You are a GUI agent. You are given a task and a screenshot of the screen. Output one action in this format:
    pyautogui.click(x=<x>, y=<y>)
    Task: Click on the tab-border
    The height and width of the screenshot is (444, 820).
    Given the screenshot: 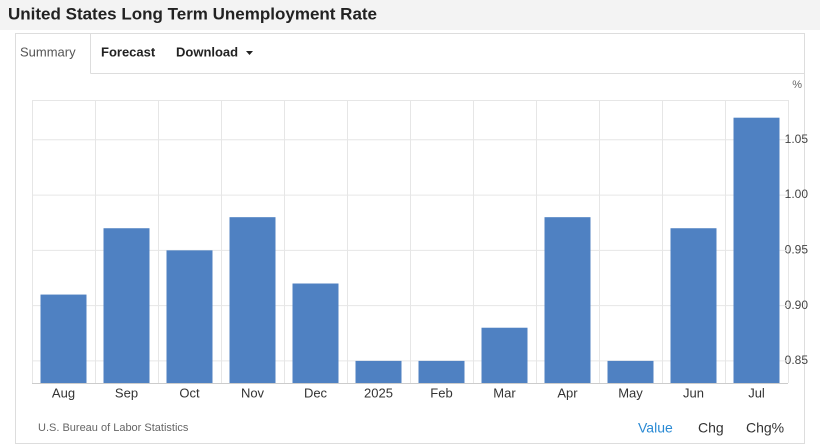 What is the action you would take?
    pyautogui.click(x=53, y=53)
    